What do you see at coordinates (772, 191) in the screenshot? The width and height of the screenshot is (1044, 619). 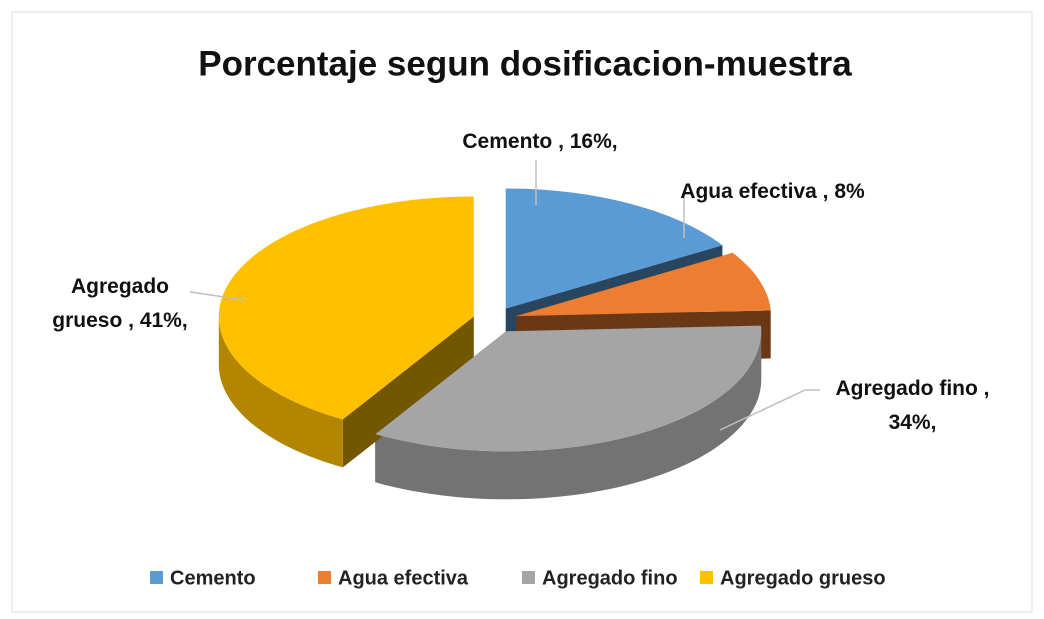 I see `data-label: Agua efectiva , 8%` at bounding box center [772, 191].